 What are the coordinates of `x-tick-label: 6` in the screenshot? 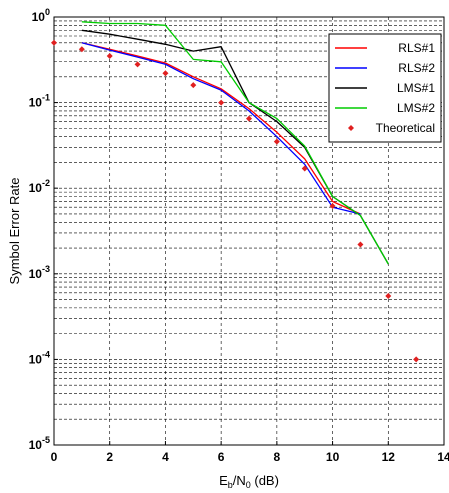 It's located at (221, 457).